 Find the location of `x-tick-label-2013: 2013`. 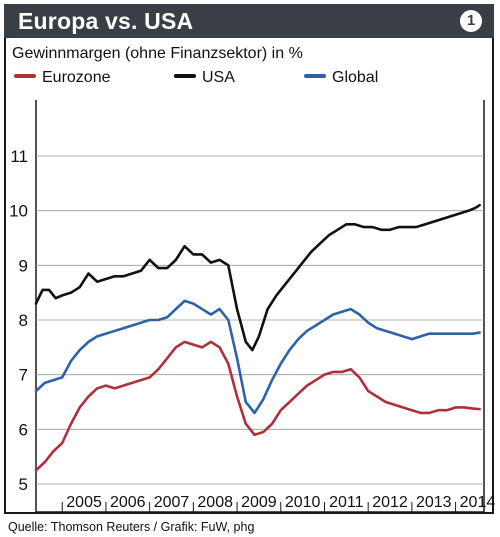

x-tick-label-2013: 2013 is located at coordinates (434, 502).